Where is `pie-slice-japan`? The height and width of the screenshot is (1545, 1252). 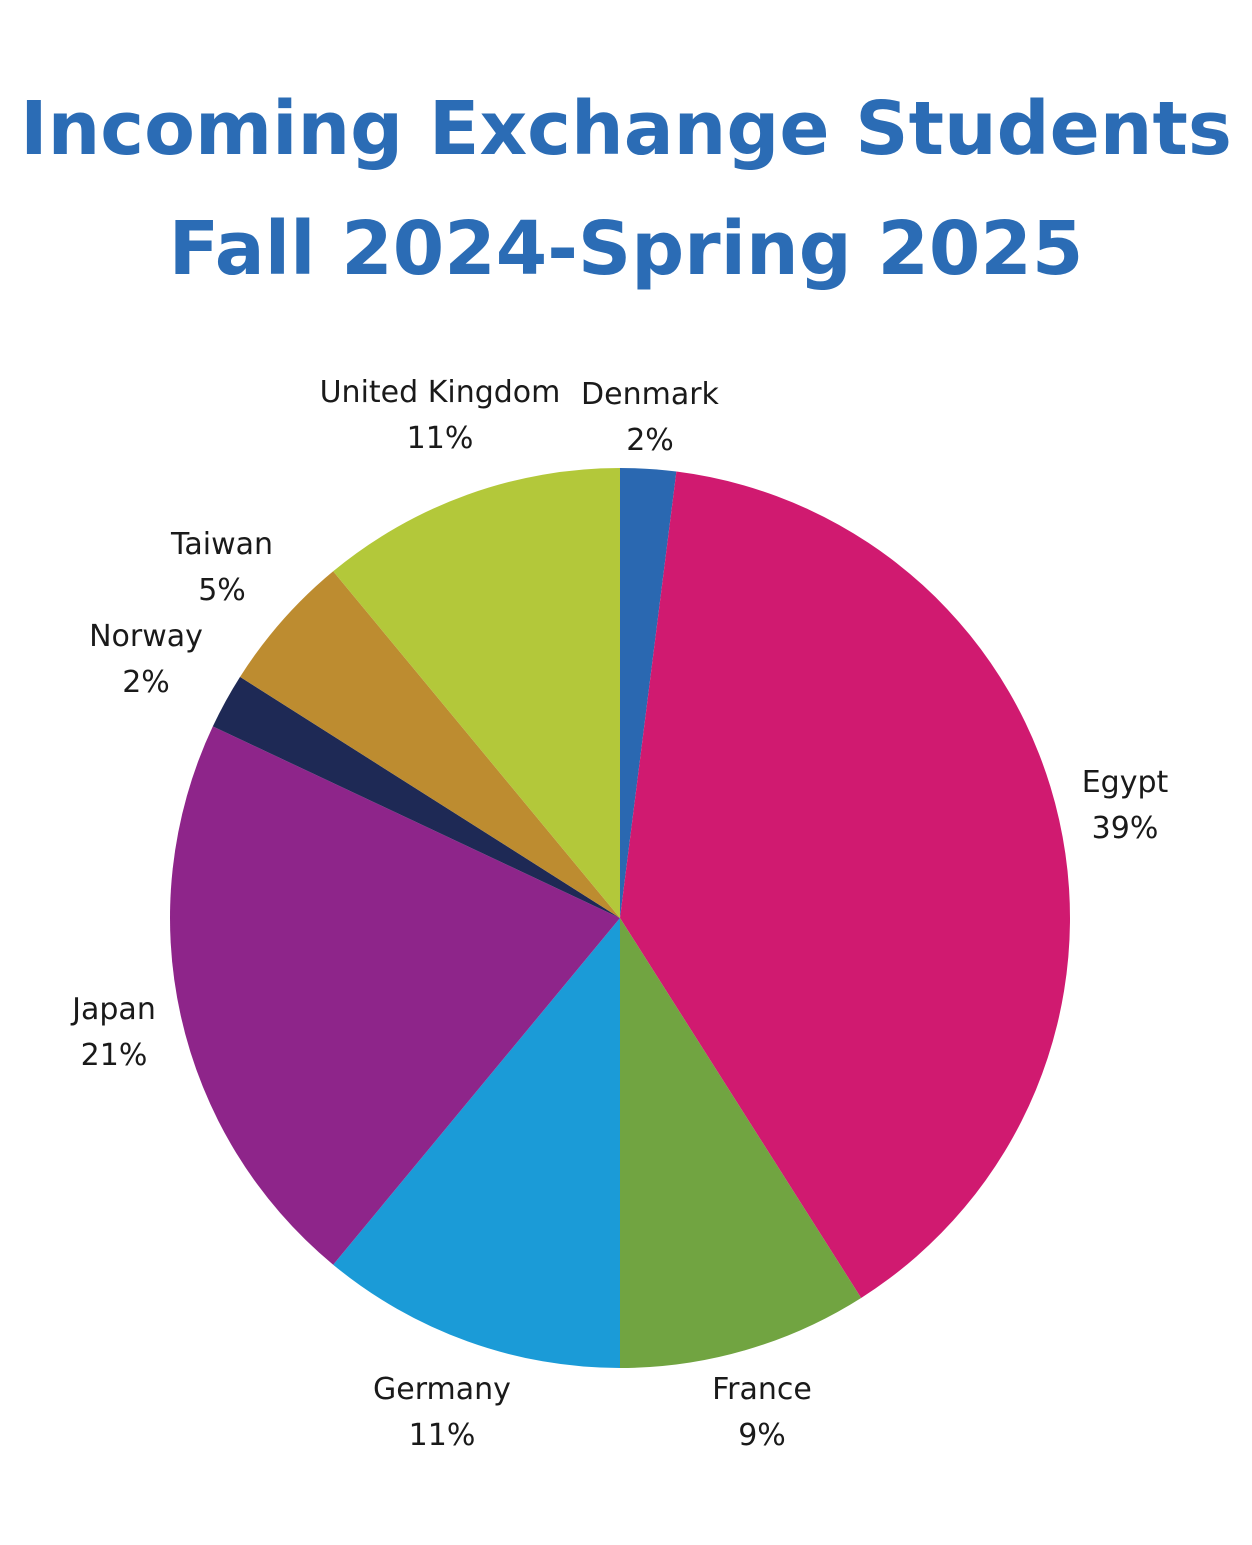
pie-slice-japan is located at coordinates (395, 995).